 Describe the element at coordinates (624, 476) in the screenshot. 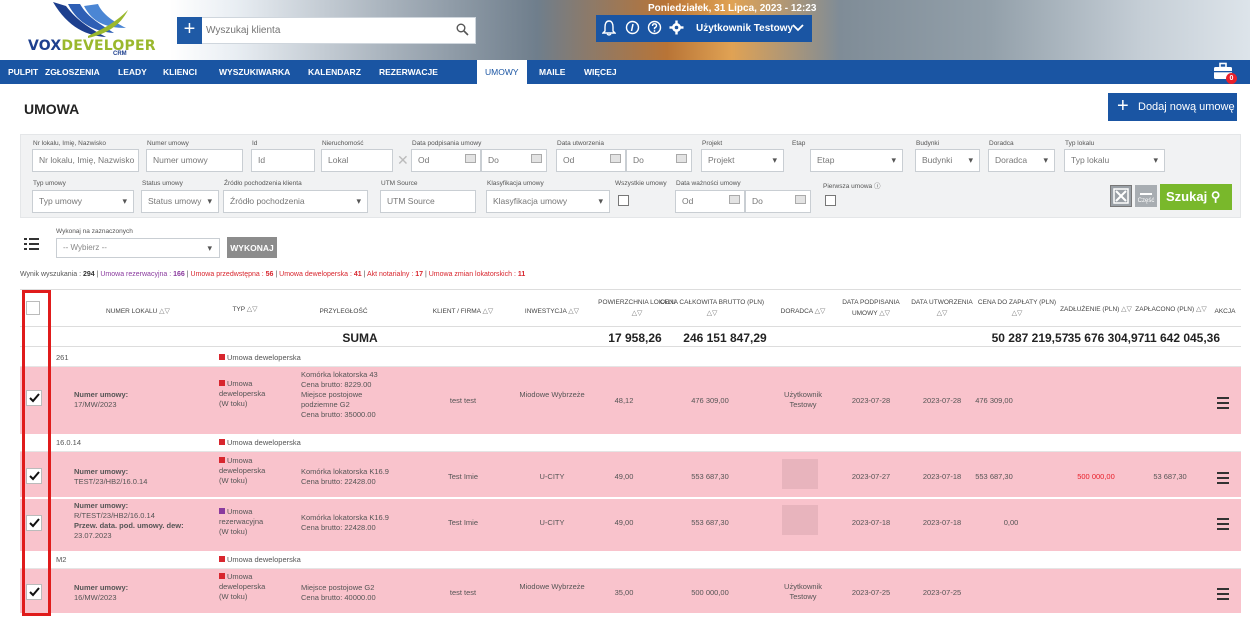

I see `area: 49,00` at that location.